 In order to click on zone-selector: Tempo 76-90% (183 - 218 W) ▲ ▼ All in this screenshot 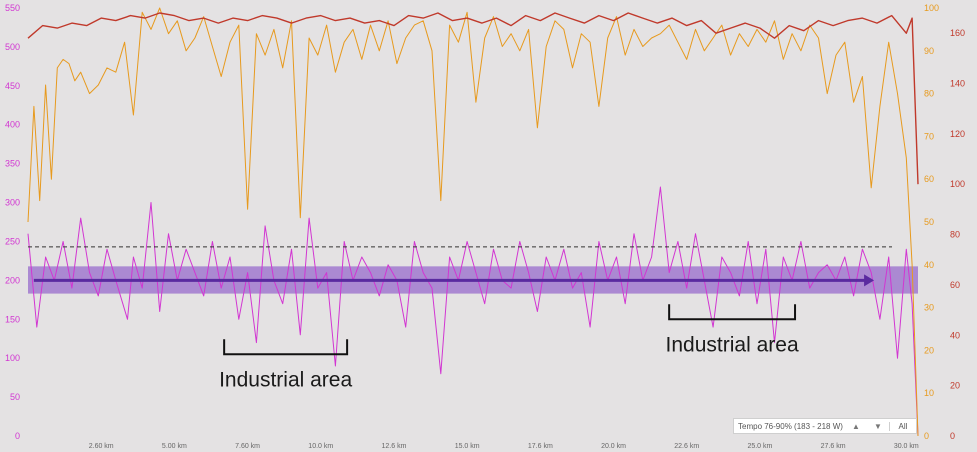, I will do `click(825, 426)`.